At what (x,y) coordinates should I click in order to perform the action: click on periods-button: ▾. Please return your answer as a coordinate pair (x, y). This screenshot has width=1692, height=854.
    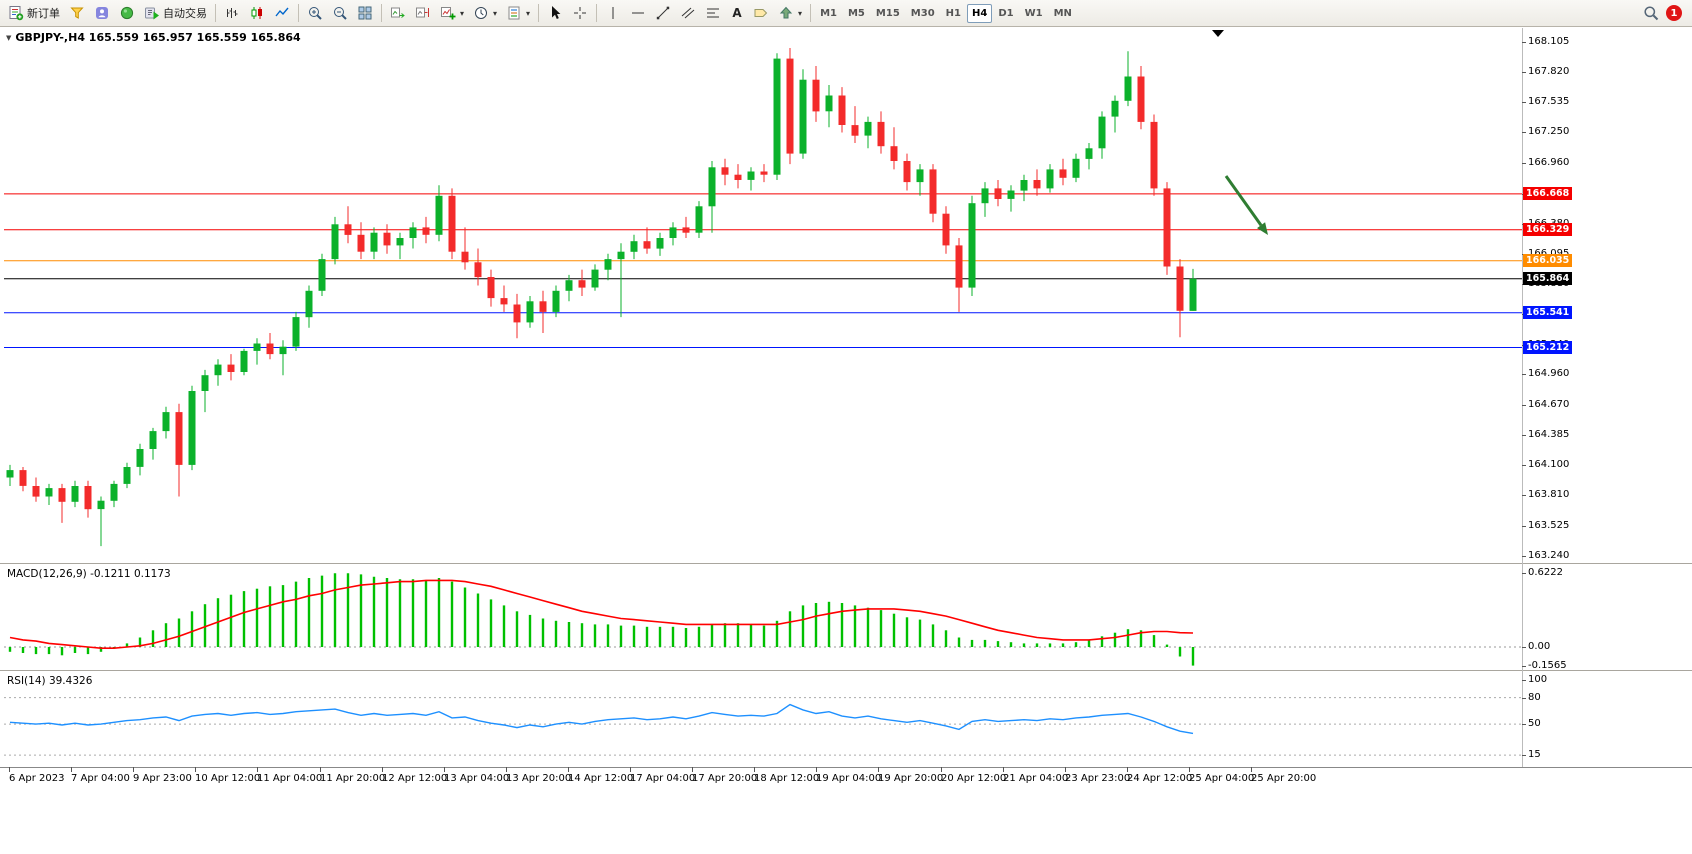
    Looking at the image, I should click on (485, 13).